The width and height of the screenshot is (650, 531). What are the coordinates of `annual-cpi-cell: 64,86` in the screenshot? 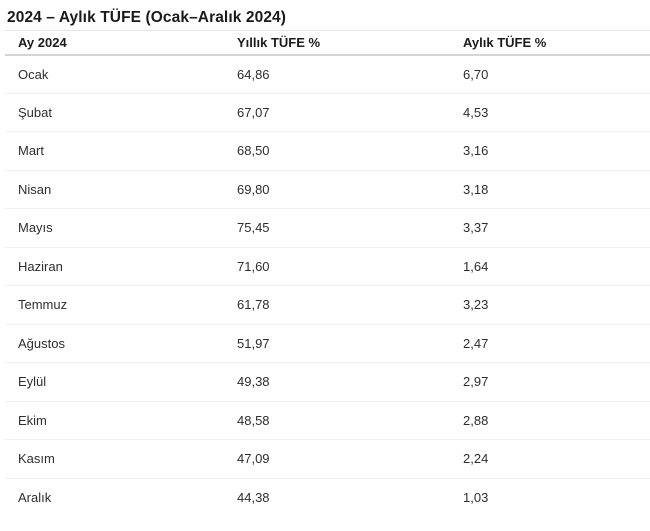 It's located at (253, 74).